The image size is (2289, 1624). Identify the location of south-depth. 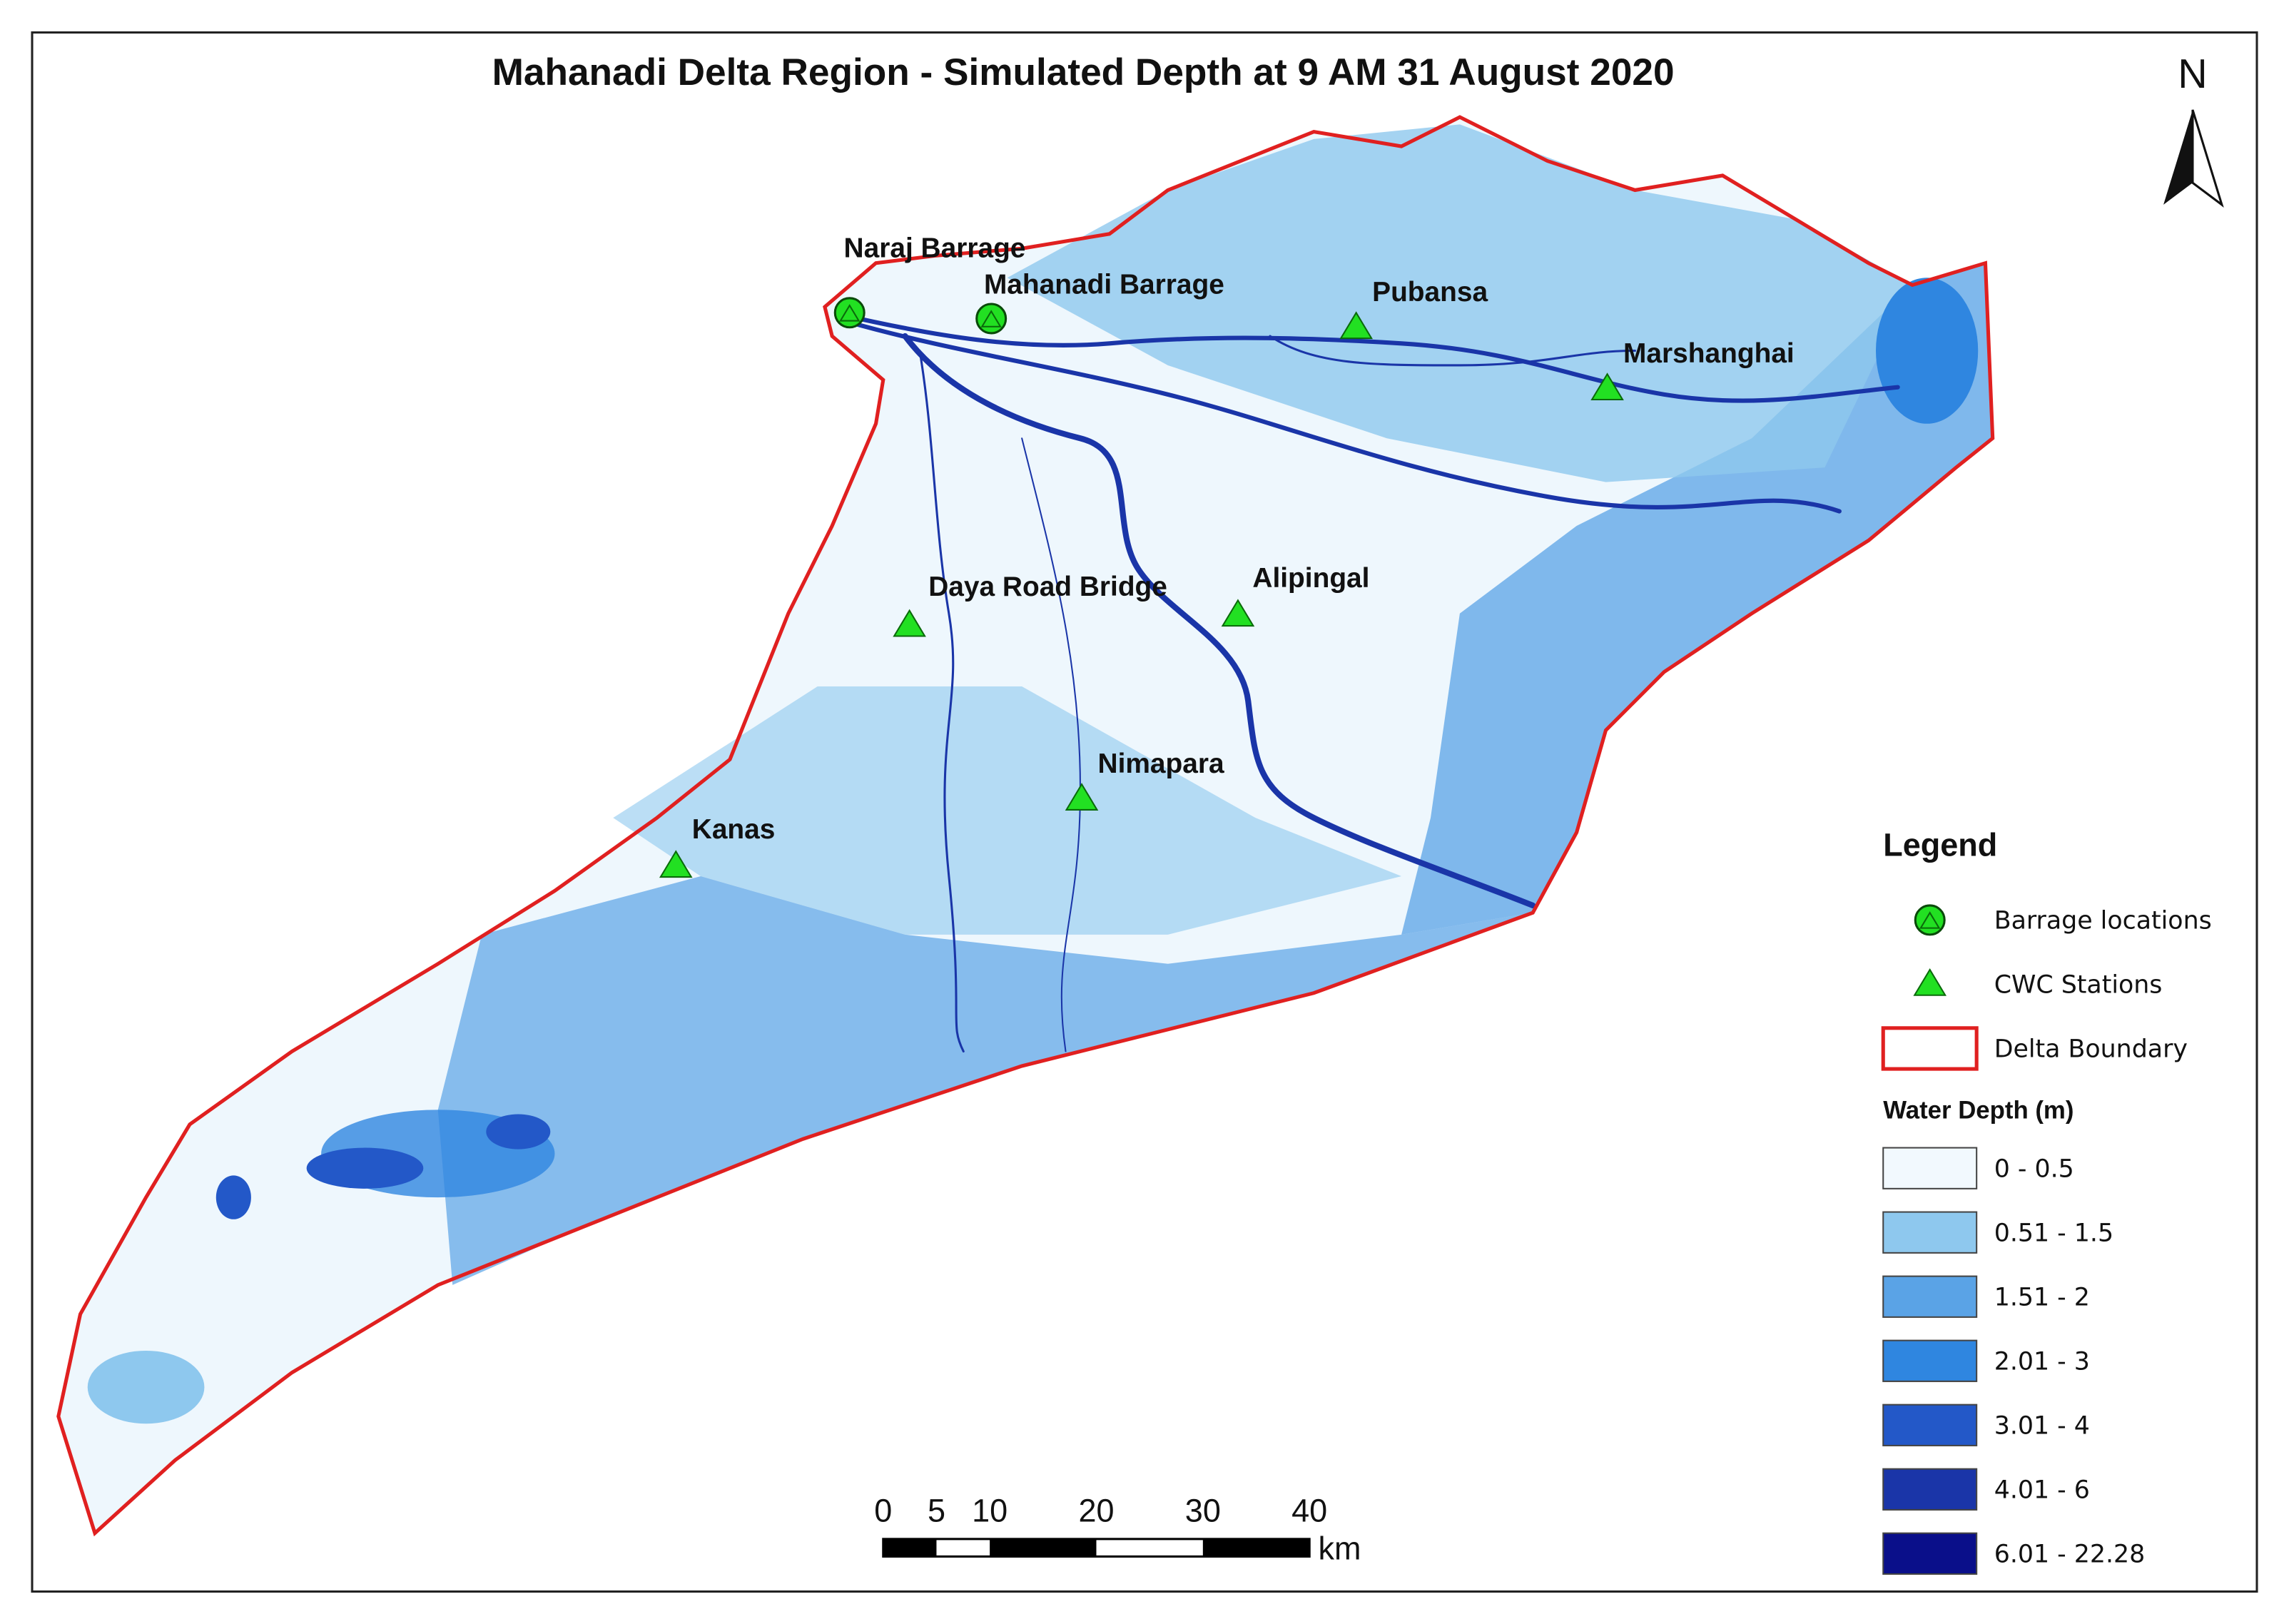
(985, 1080).